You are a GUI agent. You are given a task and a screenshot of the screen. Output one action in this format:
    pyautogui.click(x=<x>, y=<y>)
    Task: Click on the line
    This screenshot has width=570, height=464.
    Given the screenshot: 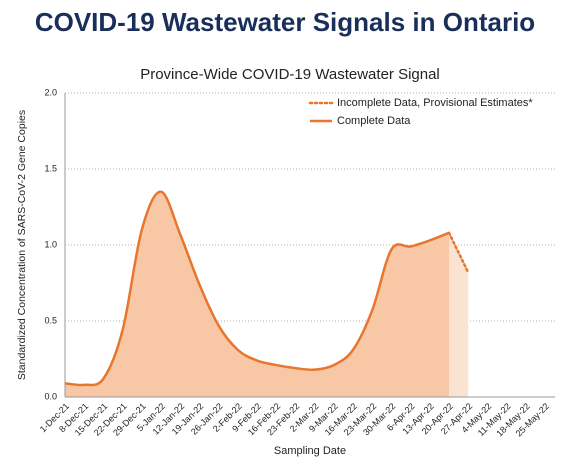 What is the action you would take?
    pyautogui.click(x=458, y=252)
    